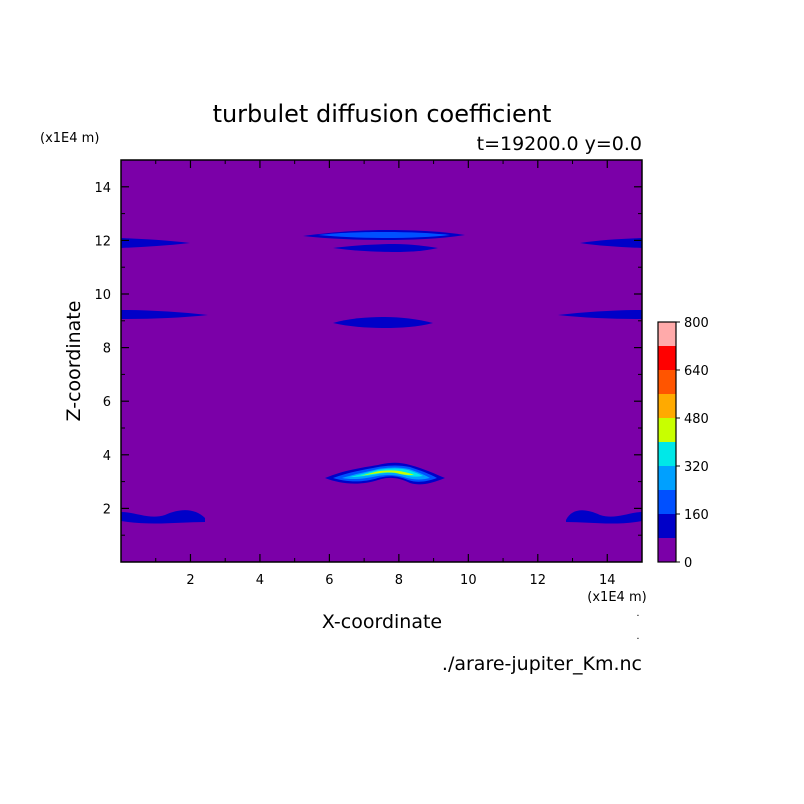 This screenshot has width=804, height=804. Describe the element at coordinates (542, 664) in the screenshot. I see `source-file: ./arare-jupiter_Km.nc` at that location.